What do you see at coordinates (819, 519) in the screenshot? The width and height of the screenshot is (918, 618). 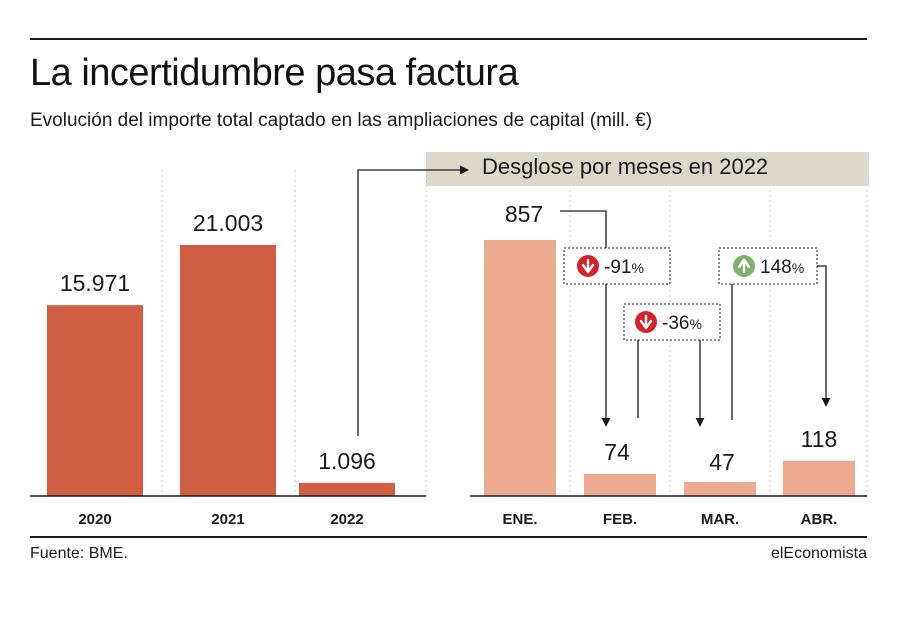 I see `x-tick-ABR.: ABR.` at bounding box center [819, 519].